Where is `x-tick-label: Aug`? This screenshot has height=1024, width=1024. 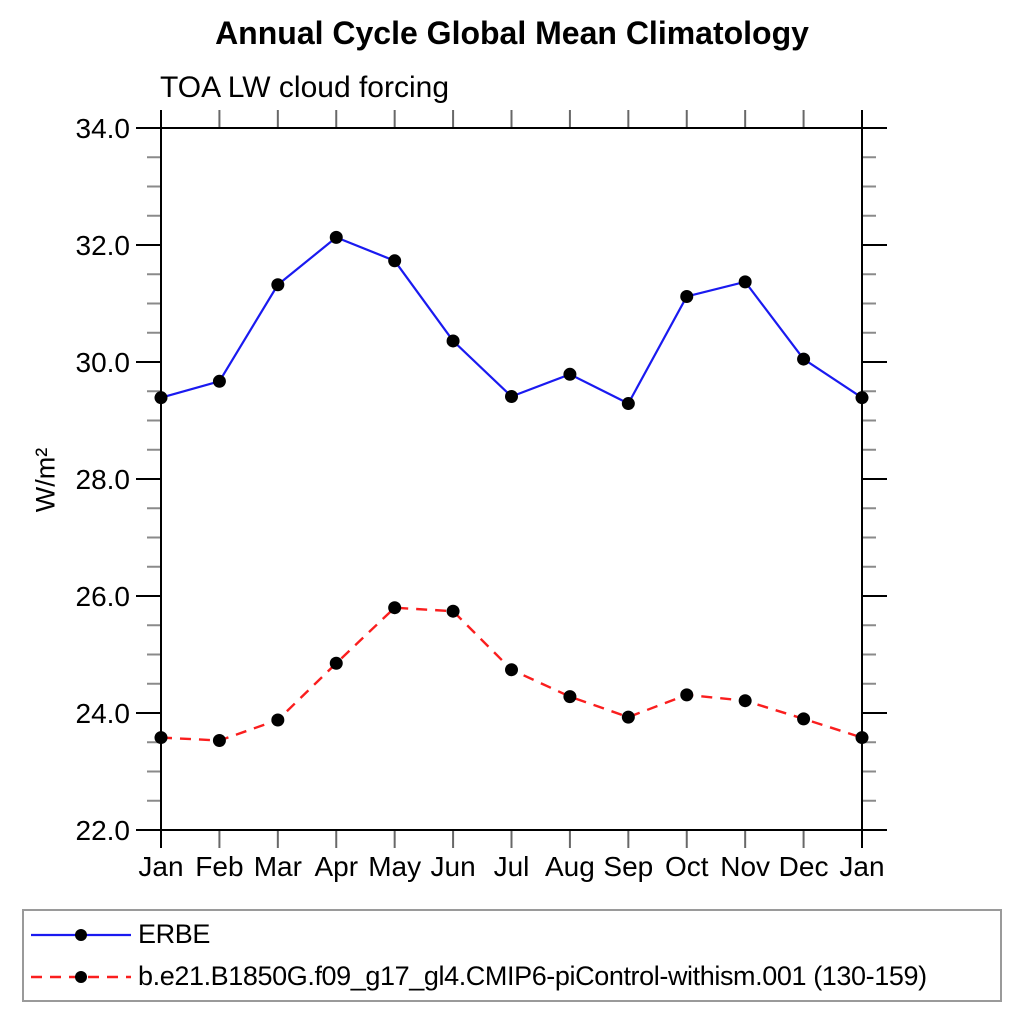
x-tick-label: Aug is located at coordinates (570, 866).